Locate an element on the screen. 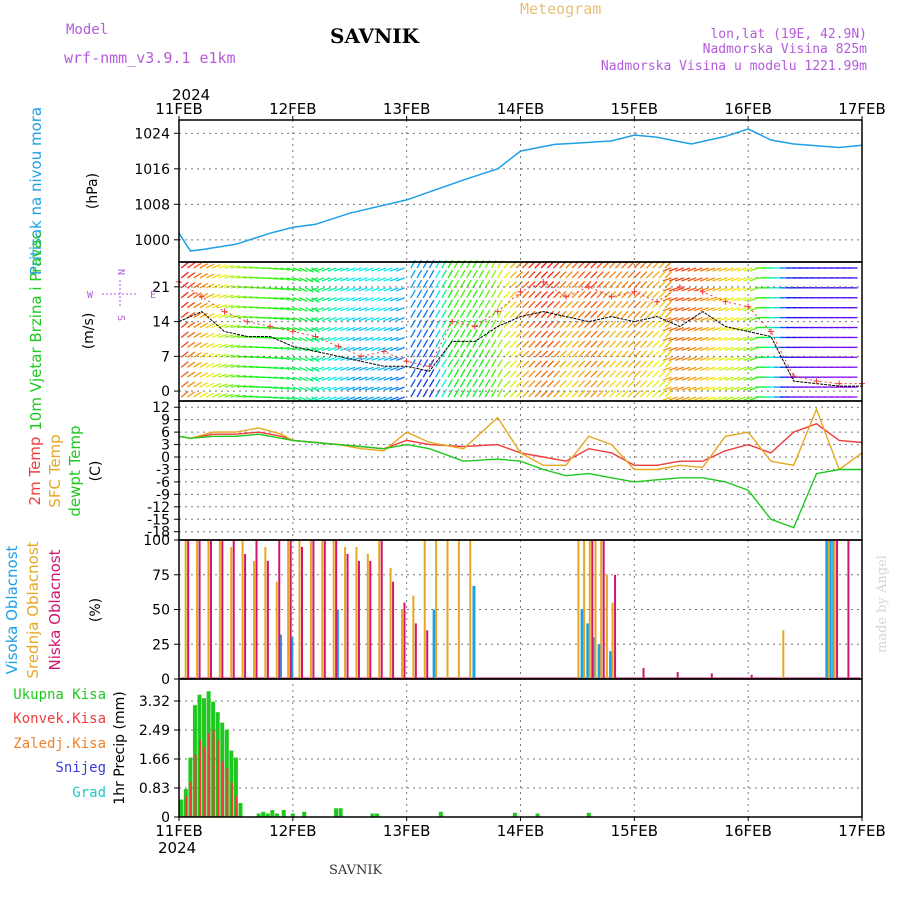  temperature-tick-label: -6 is located at coordinates (163, 483).